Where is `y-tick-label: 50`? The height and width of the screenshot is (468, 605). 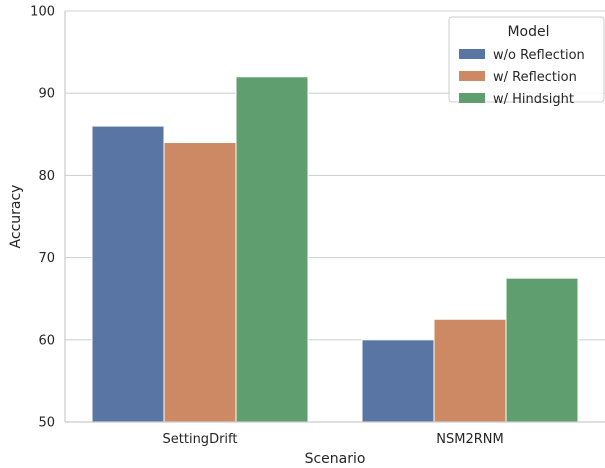
y-tick-label: 50 is located at coordinates (46, 423).